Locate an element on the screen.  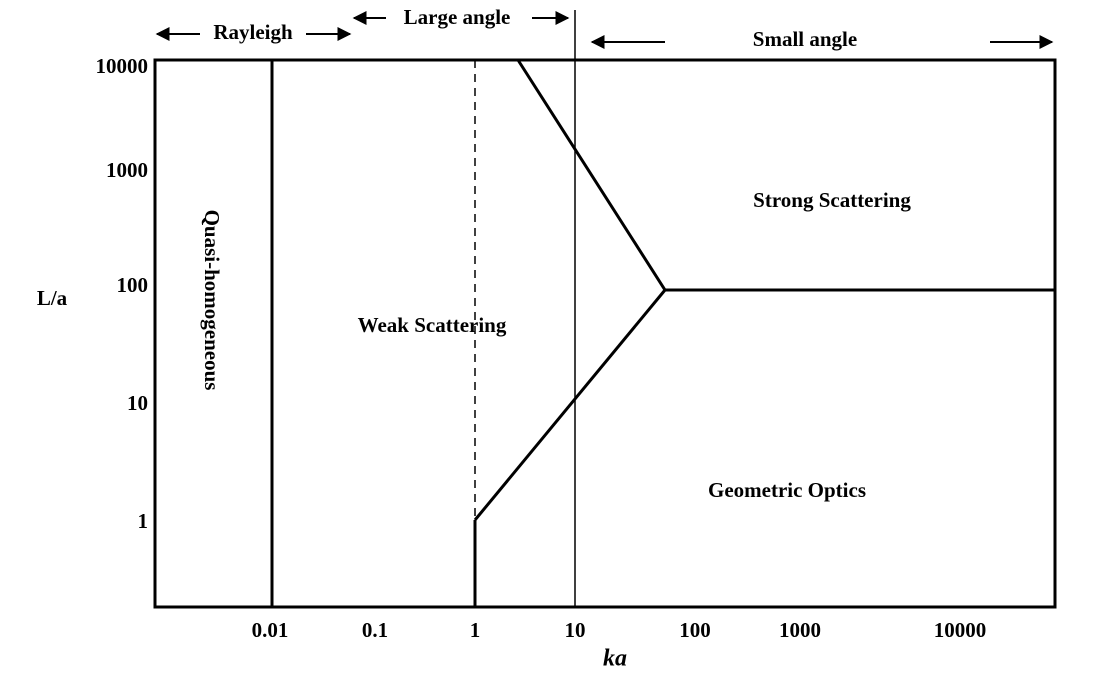
x-ticks: 0.01 0.1 1 10 100 1000 10000 is located at coordinates (619, 630).